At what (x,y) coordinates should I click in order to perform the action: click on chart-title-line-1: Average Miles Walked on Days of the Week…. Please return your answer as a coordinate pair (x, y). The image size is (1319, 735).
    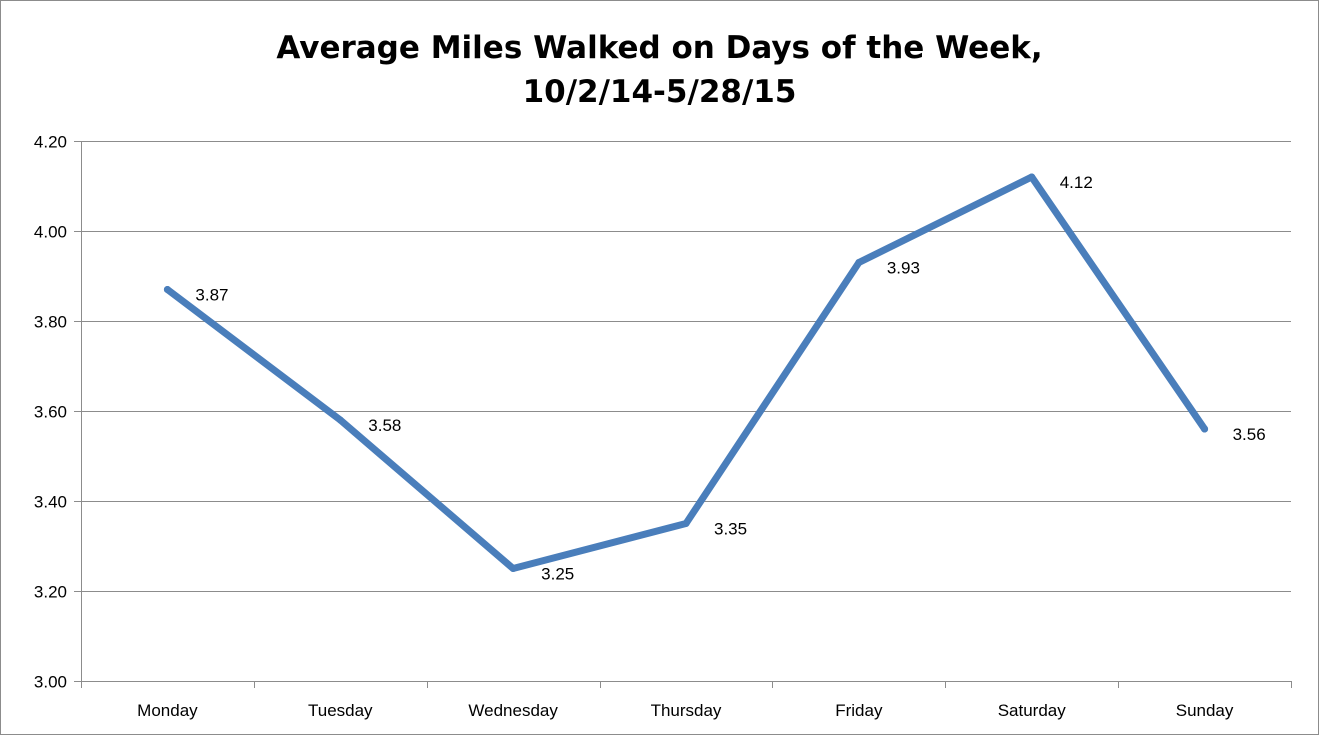
    Looking at the image, I should click on (659, 48).